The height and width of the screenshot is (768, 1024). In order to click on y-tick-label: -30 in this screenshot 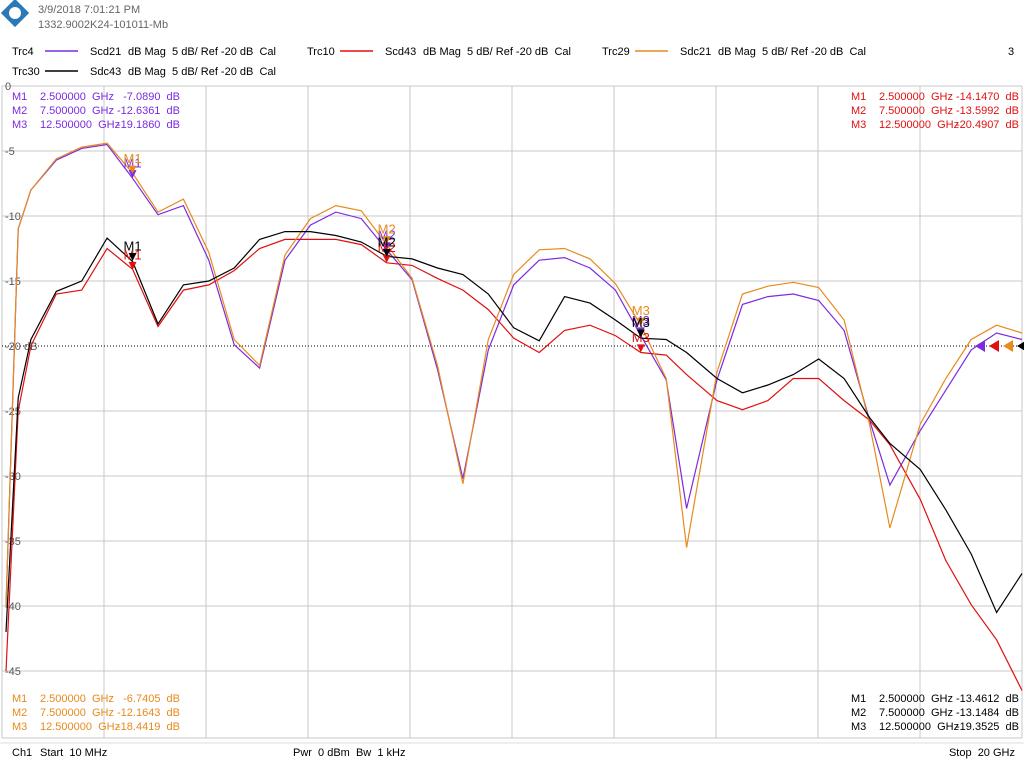, I will do `click(13, 477)`.